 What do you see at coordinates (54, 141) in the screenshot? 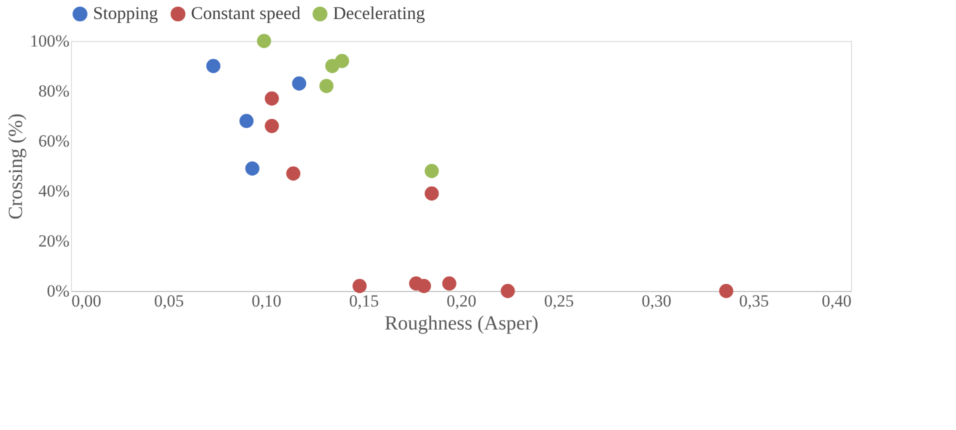
I see `y-tick-label: 60%` at bounding box center [54, 141].